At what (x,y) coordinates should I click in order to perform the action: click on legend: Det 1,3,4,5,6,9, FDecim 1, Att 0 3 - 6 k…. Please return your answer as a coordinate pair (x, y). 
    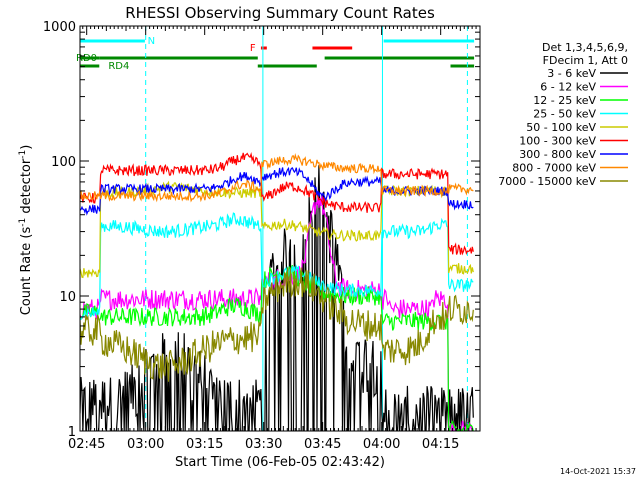
    Looking at the image, I should click on (563, 114).